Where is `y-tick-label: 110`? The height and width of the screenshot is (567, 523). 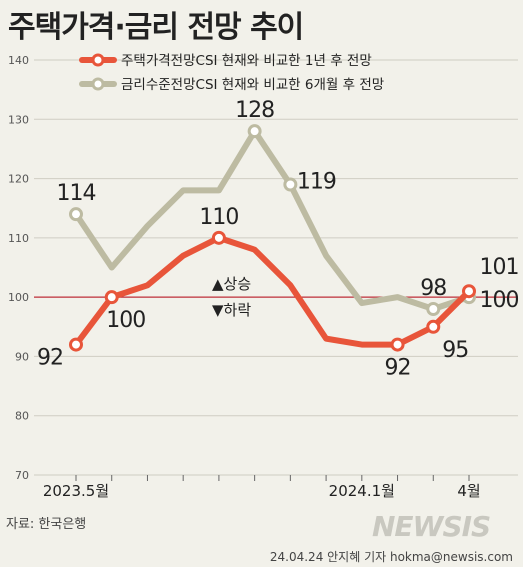 y-tick-label: 110 is located at coordinates (18, 238).